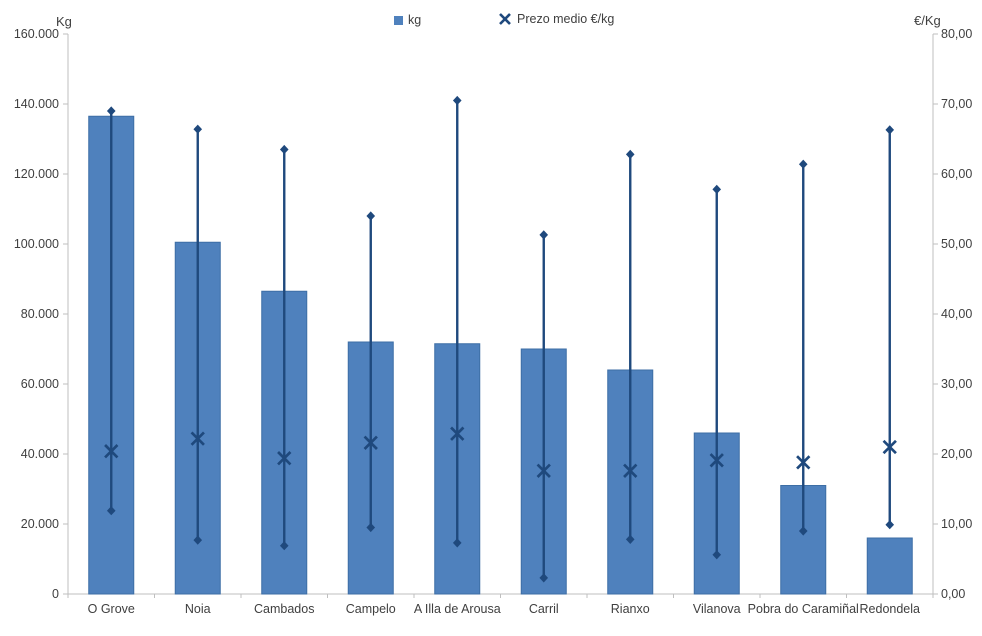 The height and width of the screenshot is (636, 982). I want to click on right-tick-label: 20,00, so click(956, 454).